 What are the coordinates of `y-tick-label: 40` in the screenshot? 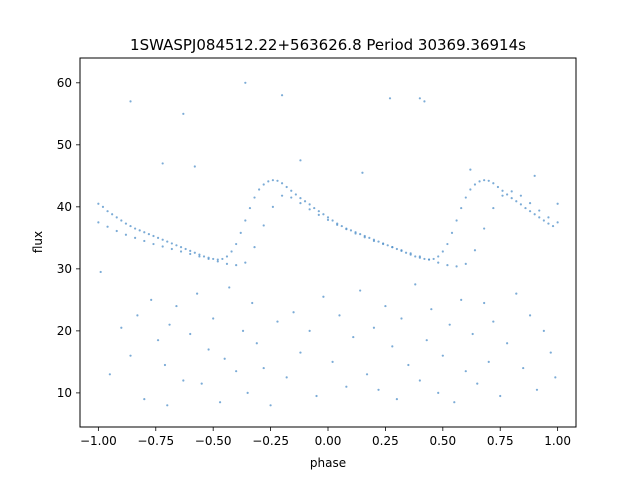 It's located at (64, 207).